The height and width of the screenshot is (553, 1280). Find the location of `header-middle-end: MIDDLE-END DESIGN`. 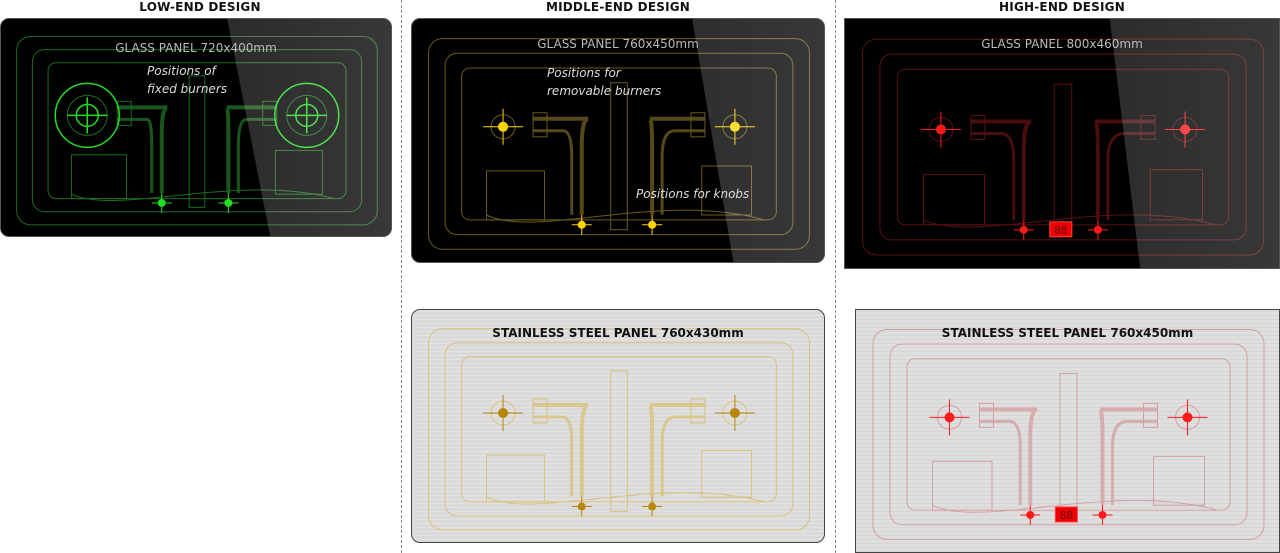

header-middle-end: MIDDLE-END DESIGN is located at coordinates (618, 7).